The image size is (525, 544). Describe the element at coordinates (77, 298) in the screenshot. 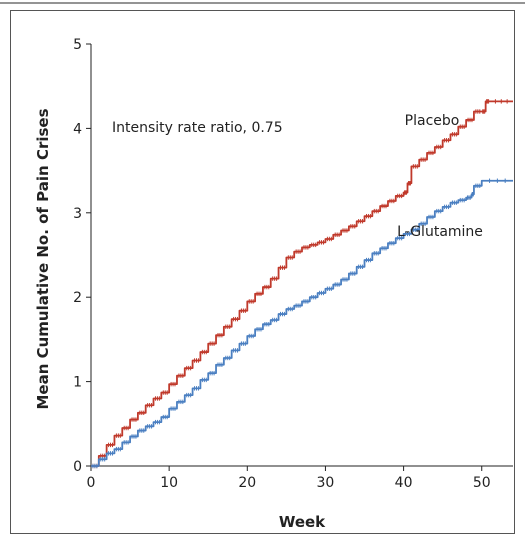

I see `y-tick-label: 2` at that location.